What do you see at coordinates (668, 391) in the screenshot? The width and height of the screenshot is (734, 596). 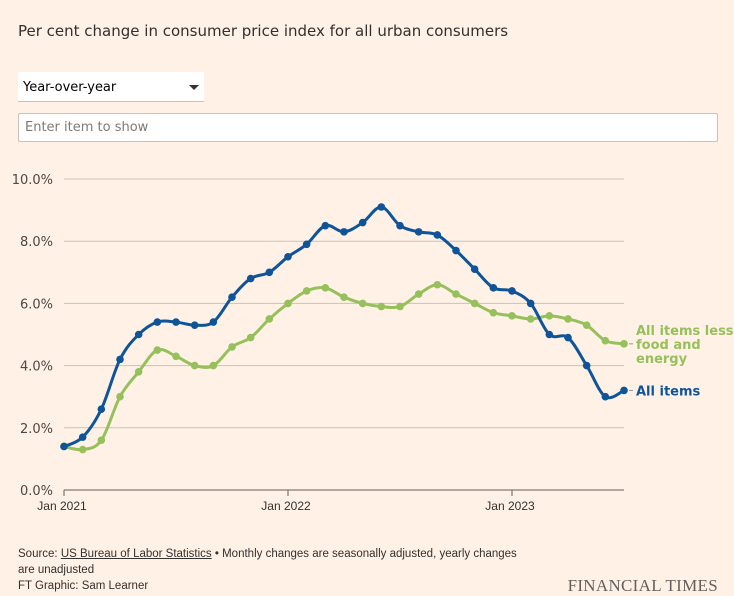 I see `series-label: All items` at bounding box center [668, 391].